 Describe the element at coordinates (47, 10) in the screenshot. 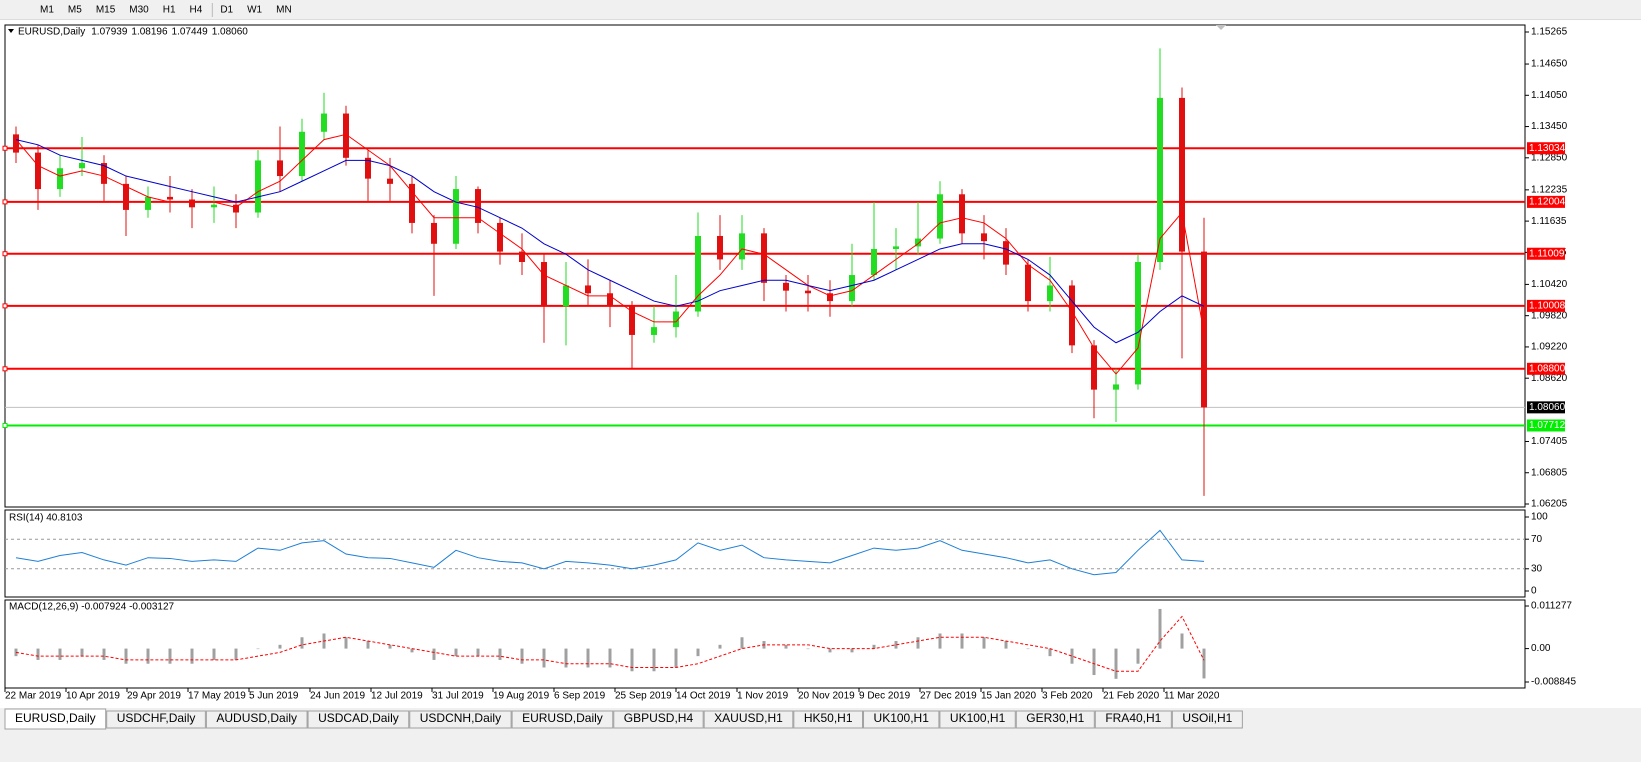

I see `timeframe-button: M1` at that location.